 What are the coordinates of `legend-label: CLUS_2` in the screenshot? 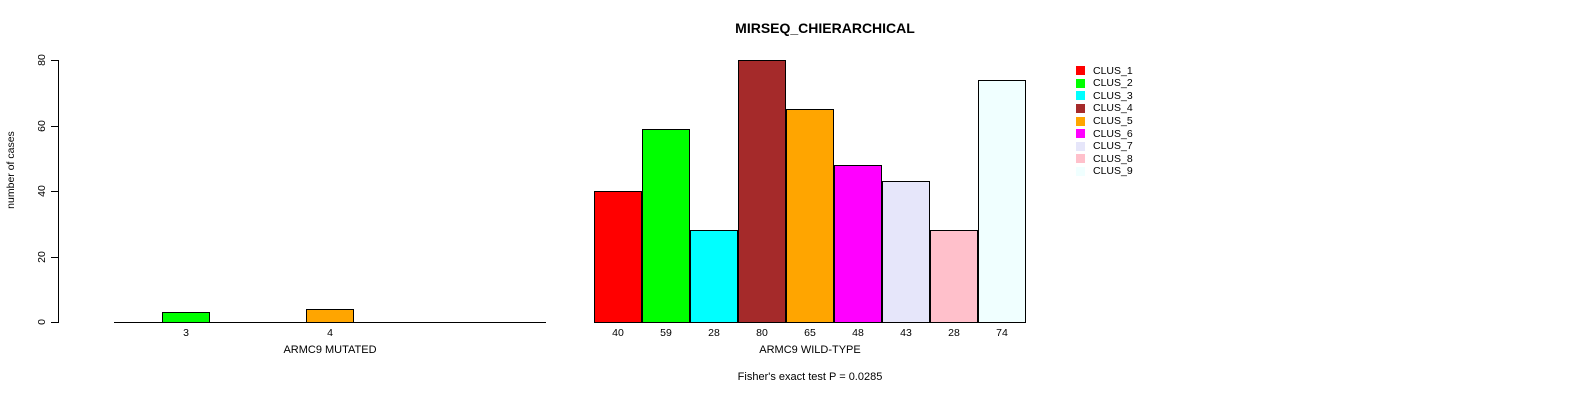 It's located at (1113, 83).